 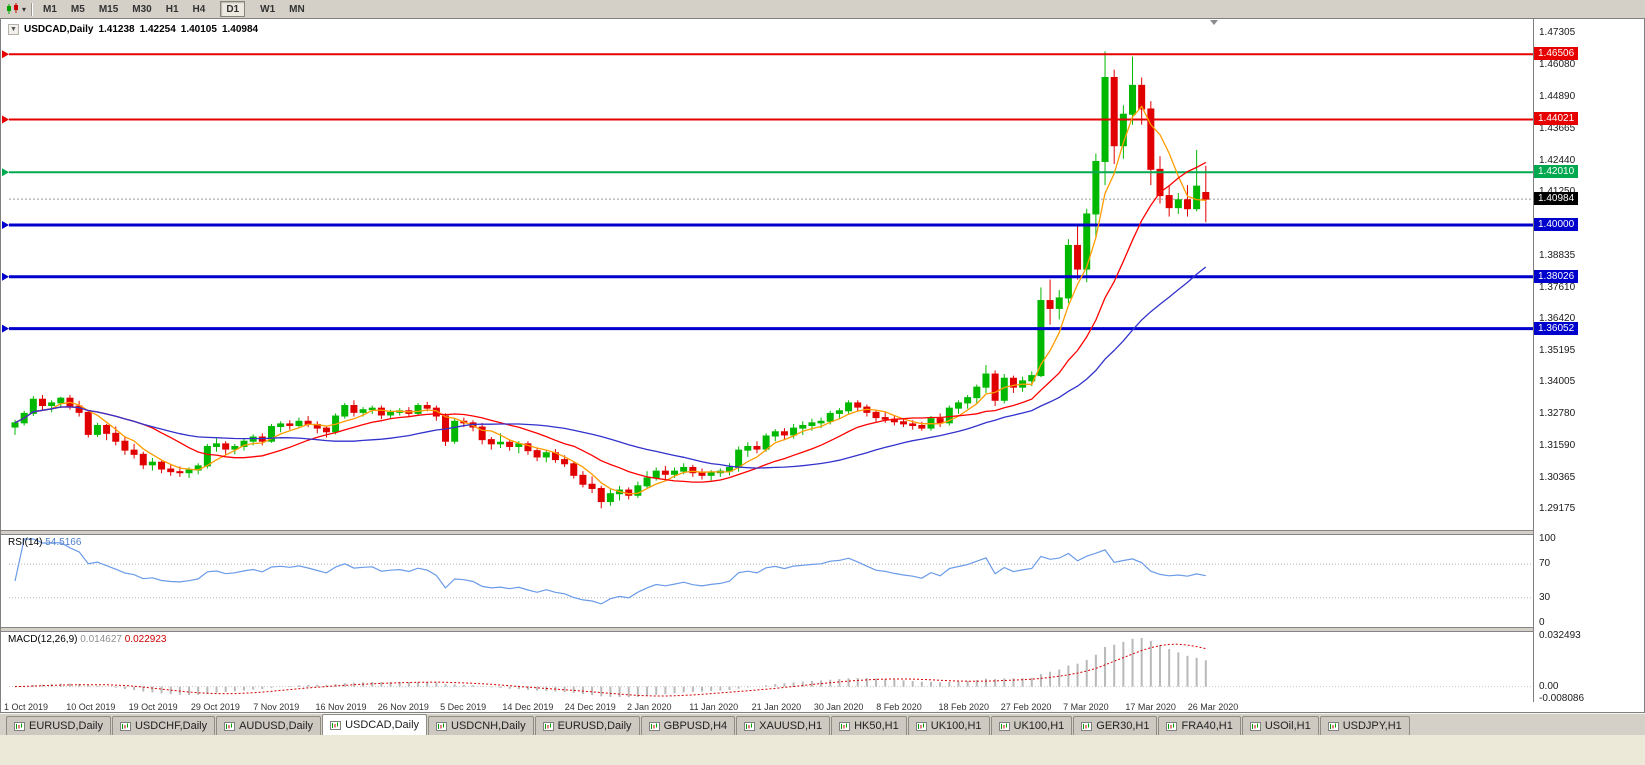 What do you see at coordinates (43, 639) in the screenshot?
I see `macd-name: MACD(12,26,9)` at bounding box center [43, 639].